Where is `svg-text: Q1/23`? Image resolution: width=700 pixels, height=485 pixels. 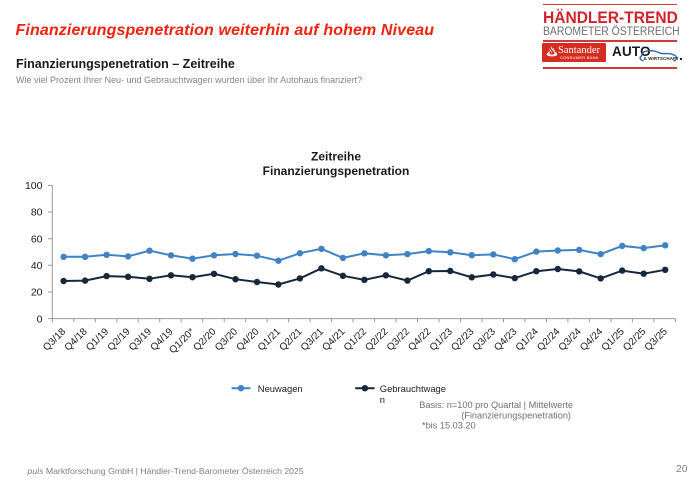
svg-text: Q1/23 is located at coordinates (441, 339).